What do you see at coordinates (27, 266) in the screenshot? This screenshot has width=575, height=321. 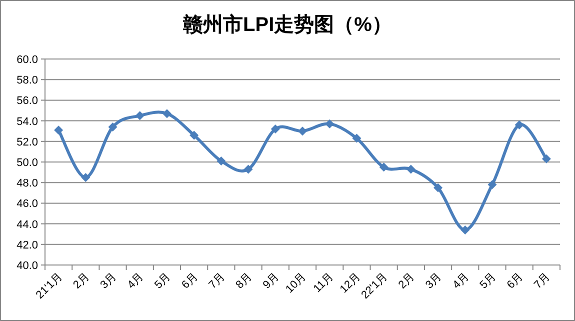 I see `y-tick-label: 40.0` at bounding box center [27, 266].